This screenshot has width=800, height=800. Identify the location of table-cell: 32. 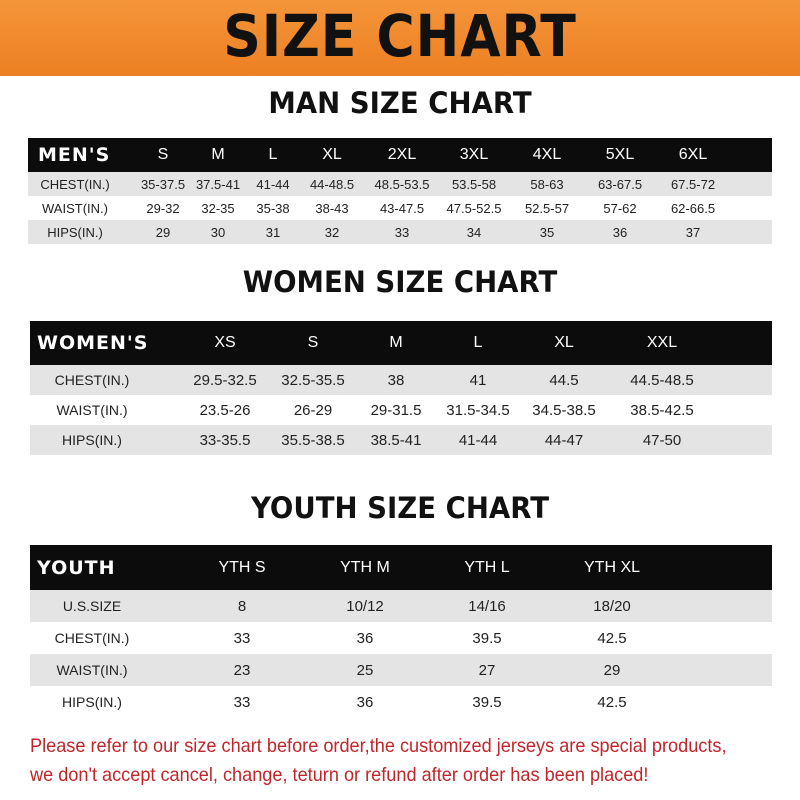
(332, 232).